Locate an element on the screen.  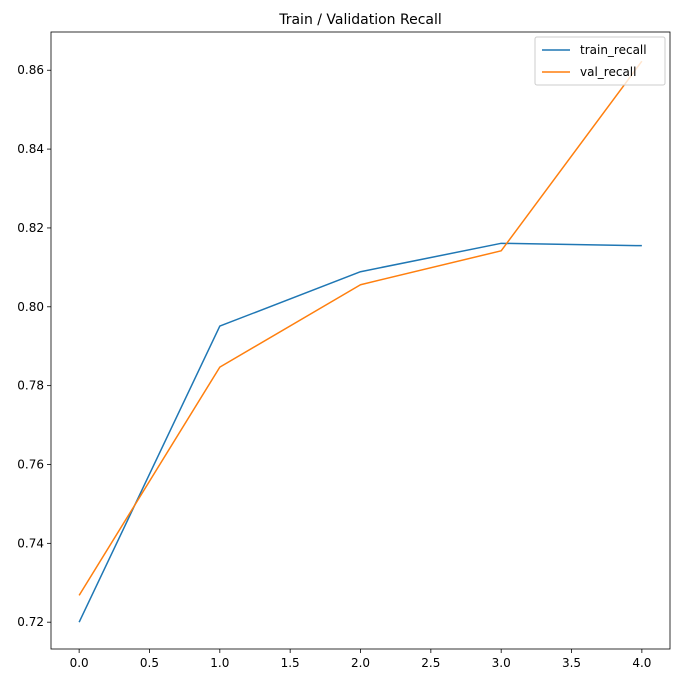
x-tick-label: 0.0 is located at coordinates (79, 663).